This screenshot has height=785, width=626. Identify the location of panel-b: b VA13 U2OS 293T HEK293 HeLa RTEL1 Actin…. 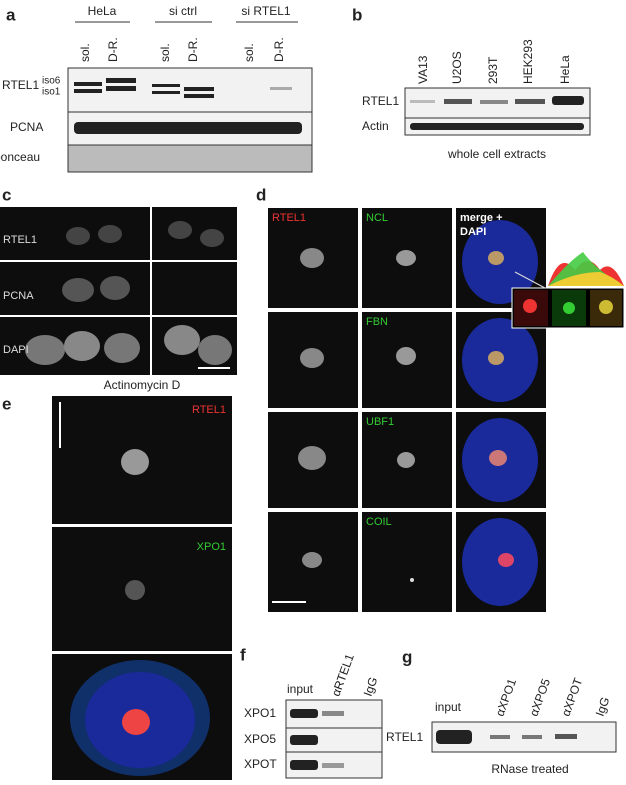
(471, 83).